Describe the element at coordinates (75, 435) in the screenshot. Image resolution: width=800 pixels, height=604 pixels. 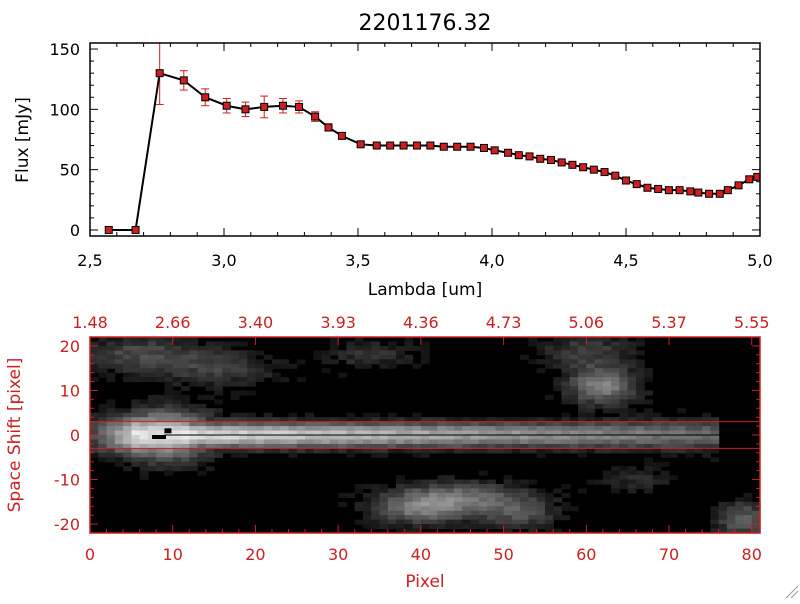
I see `space-shift-tick-label: 0` at that location.